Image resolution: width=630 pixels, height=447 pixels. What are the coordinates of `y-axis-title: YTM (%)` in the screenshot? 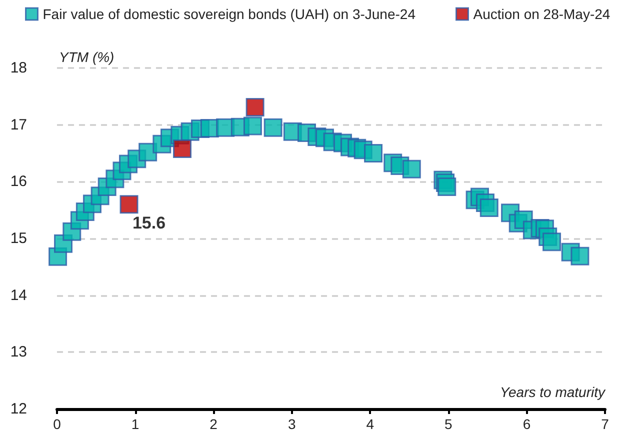 It's located at (86, 57).